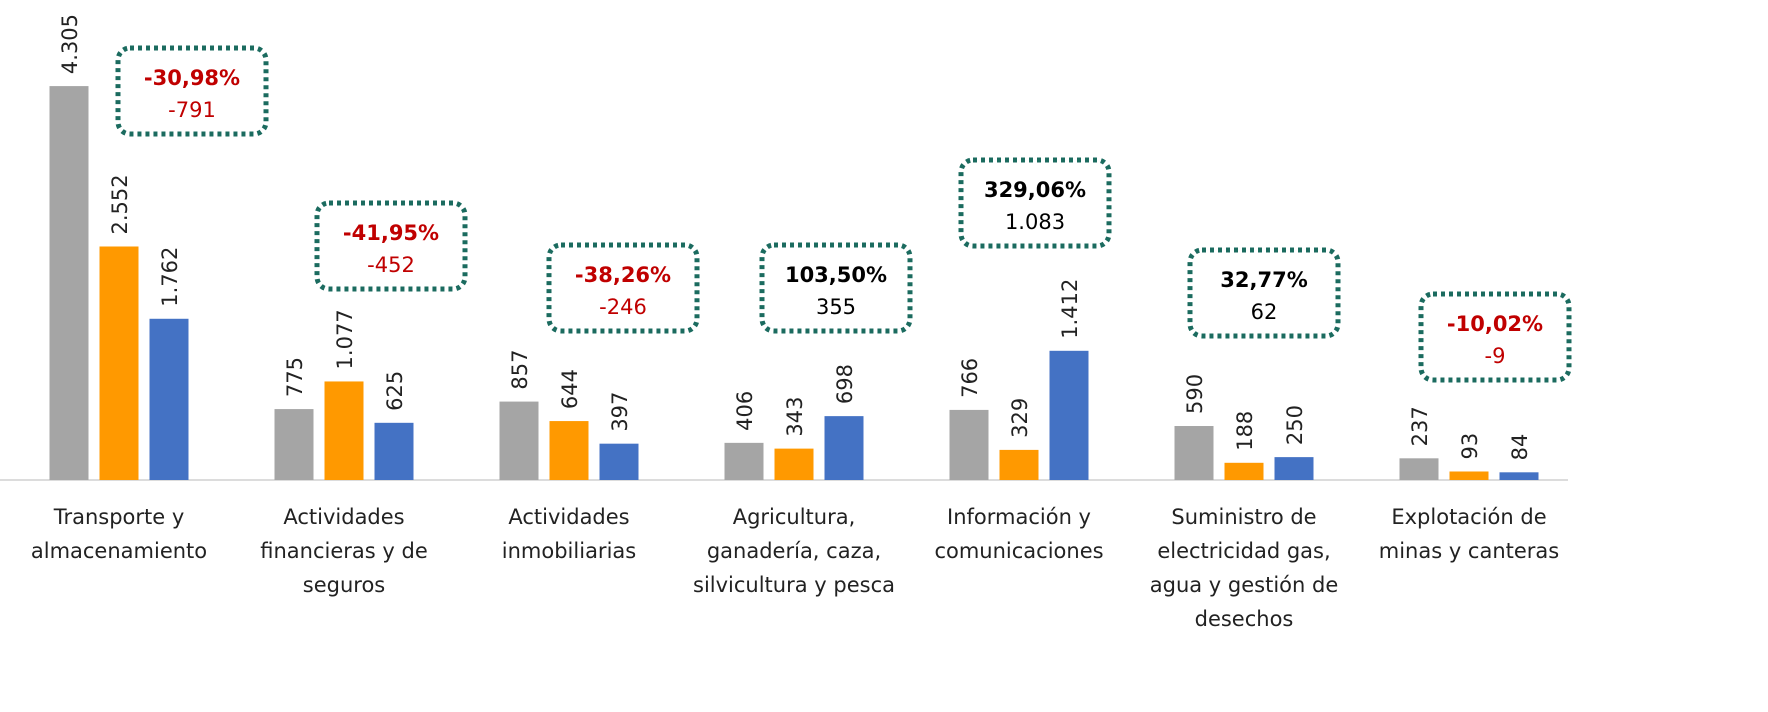 Image resolution: width=1768 pixels, height=712 pixels. Describe the element at coordinates (345, 339) in the screenshot. I see `value-label: 1.077` at that location.